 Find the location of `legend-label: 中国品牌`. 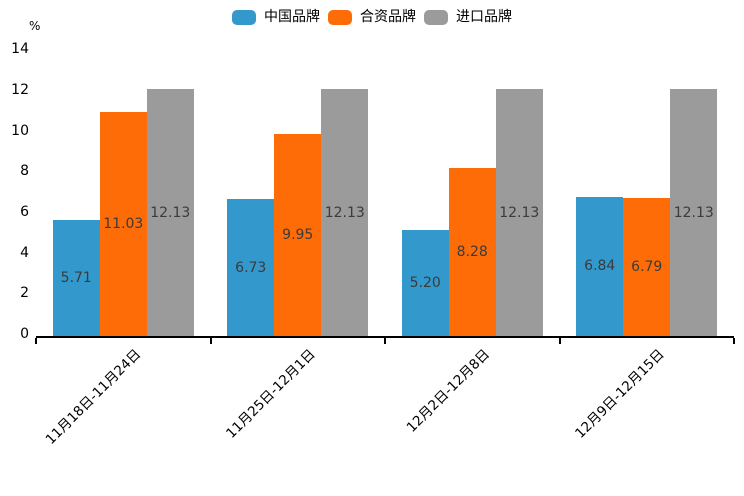

legend-label: 中国品牌 is located at coordinates (292, 17).